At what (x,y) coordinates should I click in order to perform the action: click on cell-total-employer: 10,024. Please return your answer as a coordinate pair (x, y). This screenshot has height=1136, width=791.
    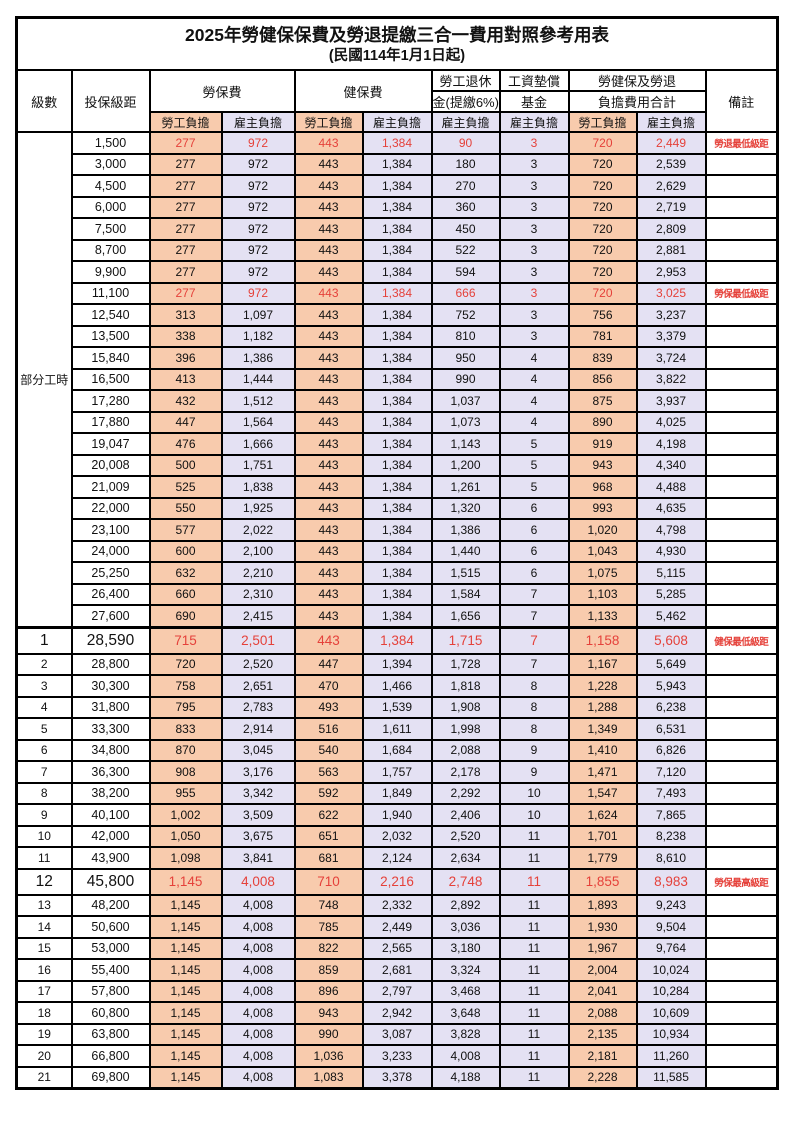
    Looking at the image, I should click on (671, 970).